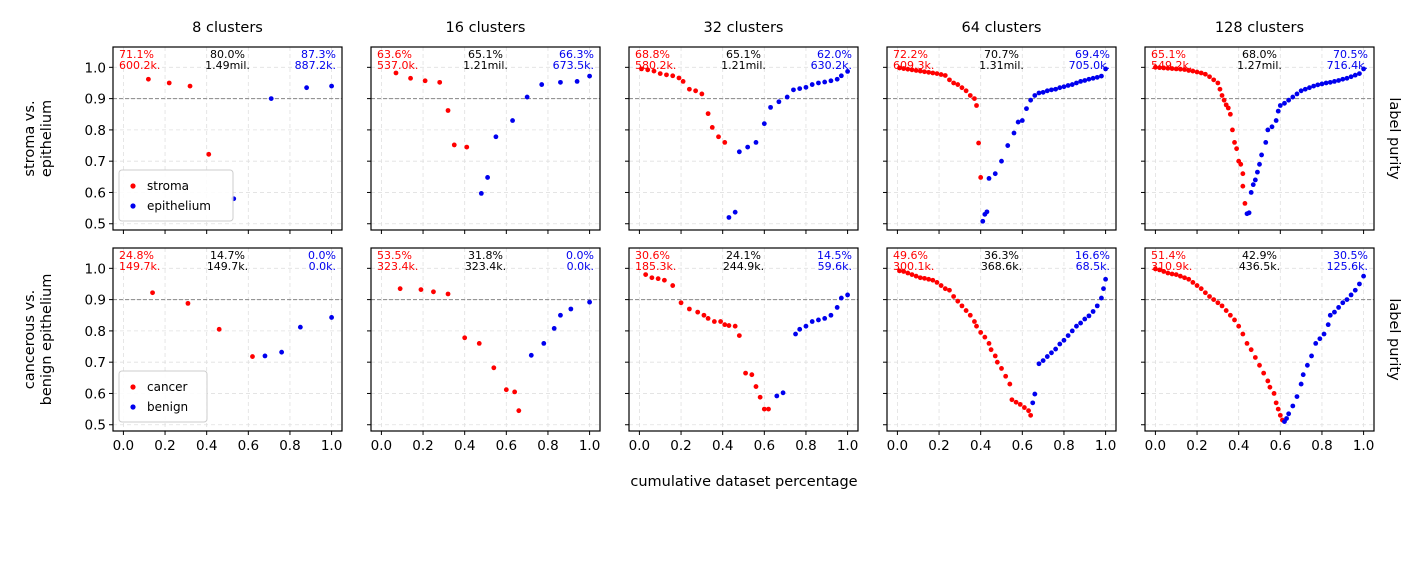 Image resolution: width=1420 pixels, height=568 pixels. What do you see at coordinates (910, 54) in the screenshot?
I see `annotation-first-pct: 72.2%` at bounding box center [910, 54].